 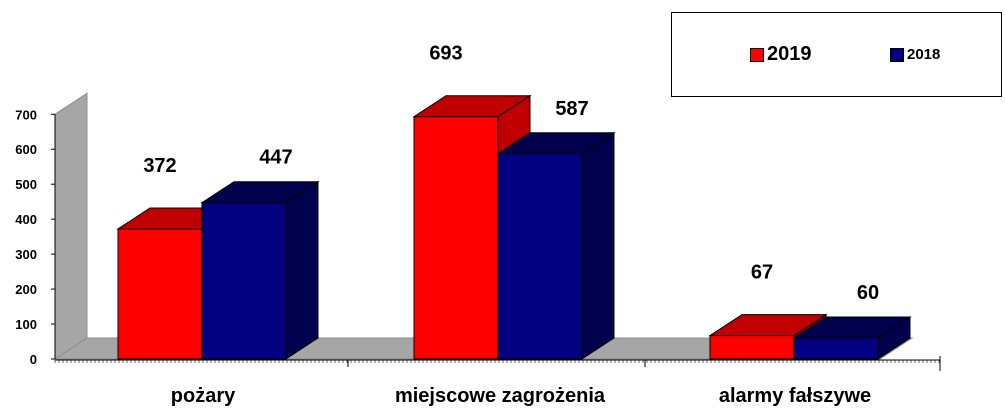 I want to click on legend-swatch-2018, so click(x=897, y=54).